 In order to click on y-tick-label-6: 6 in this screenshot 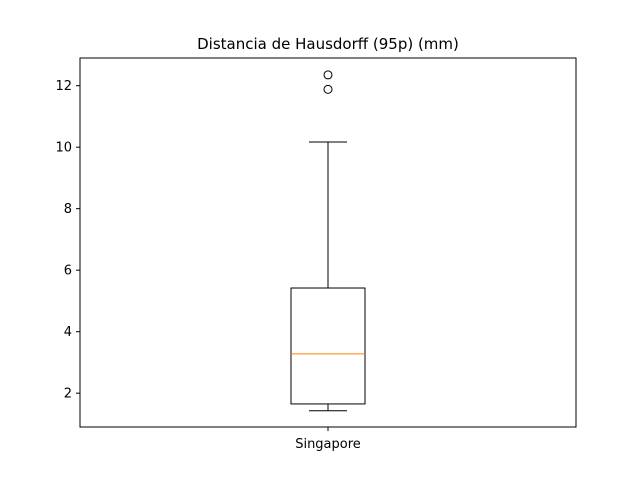, I will do `click(68, 271)`.